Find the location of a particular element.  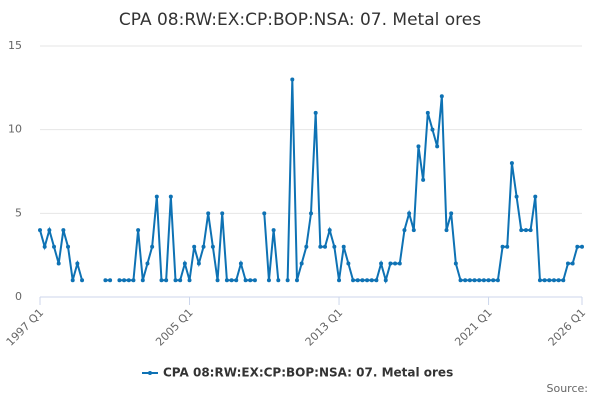

source: Source: is located at coordinates (568, 388).